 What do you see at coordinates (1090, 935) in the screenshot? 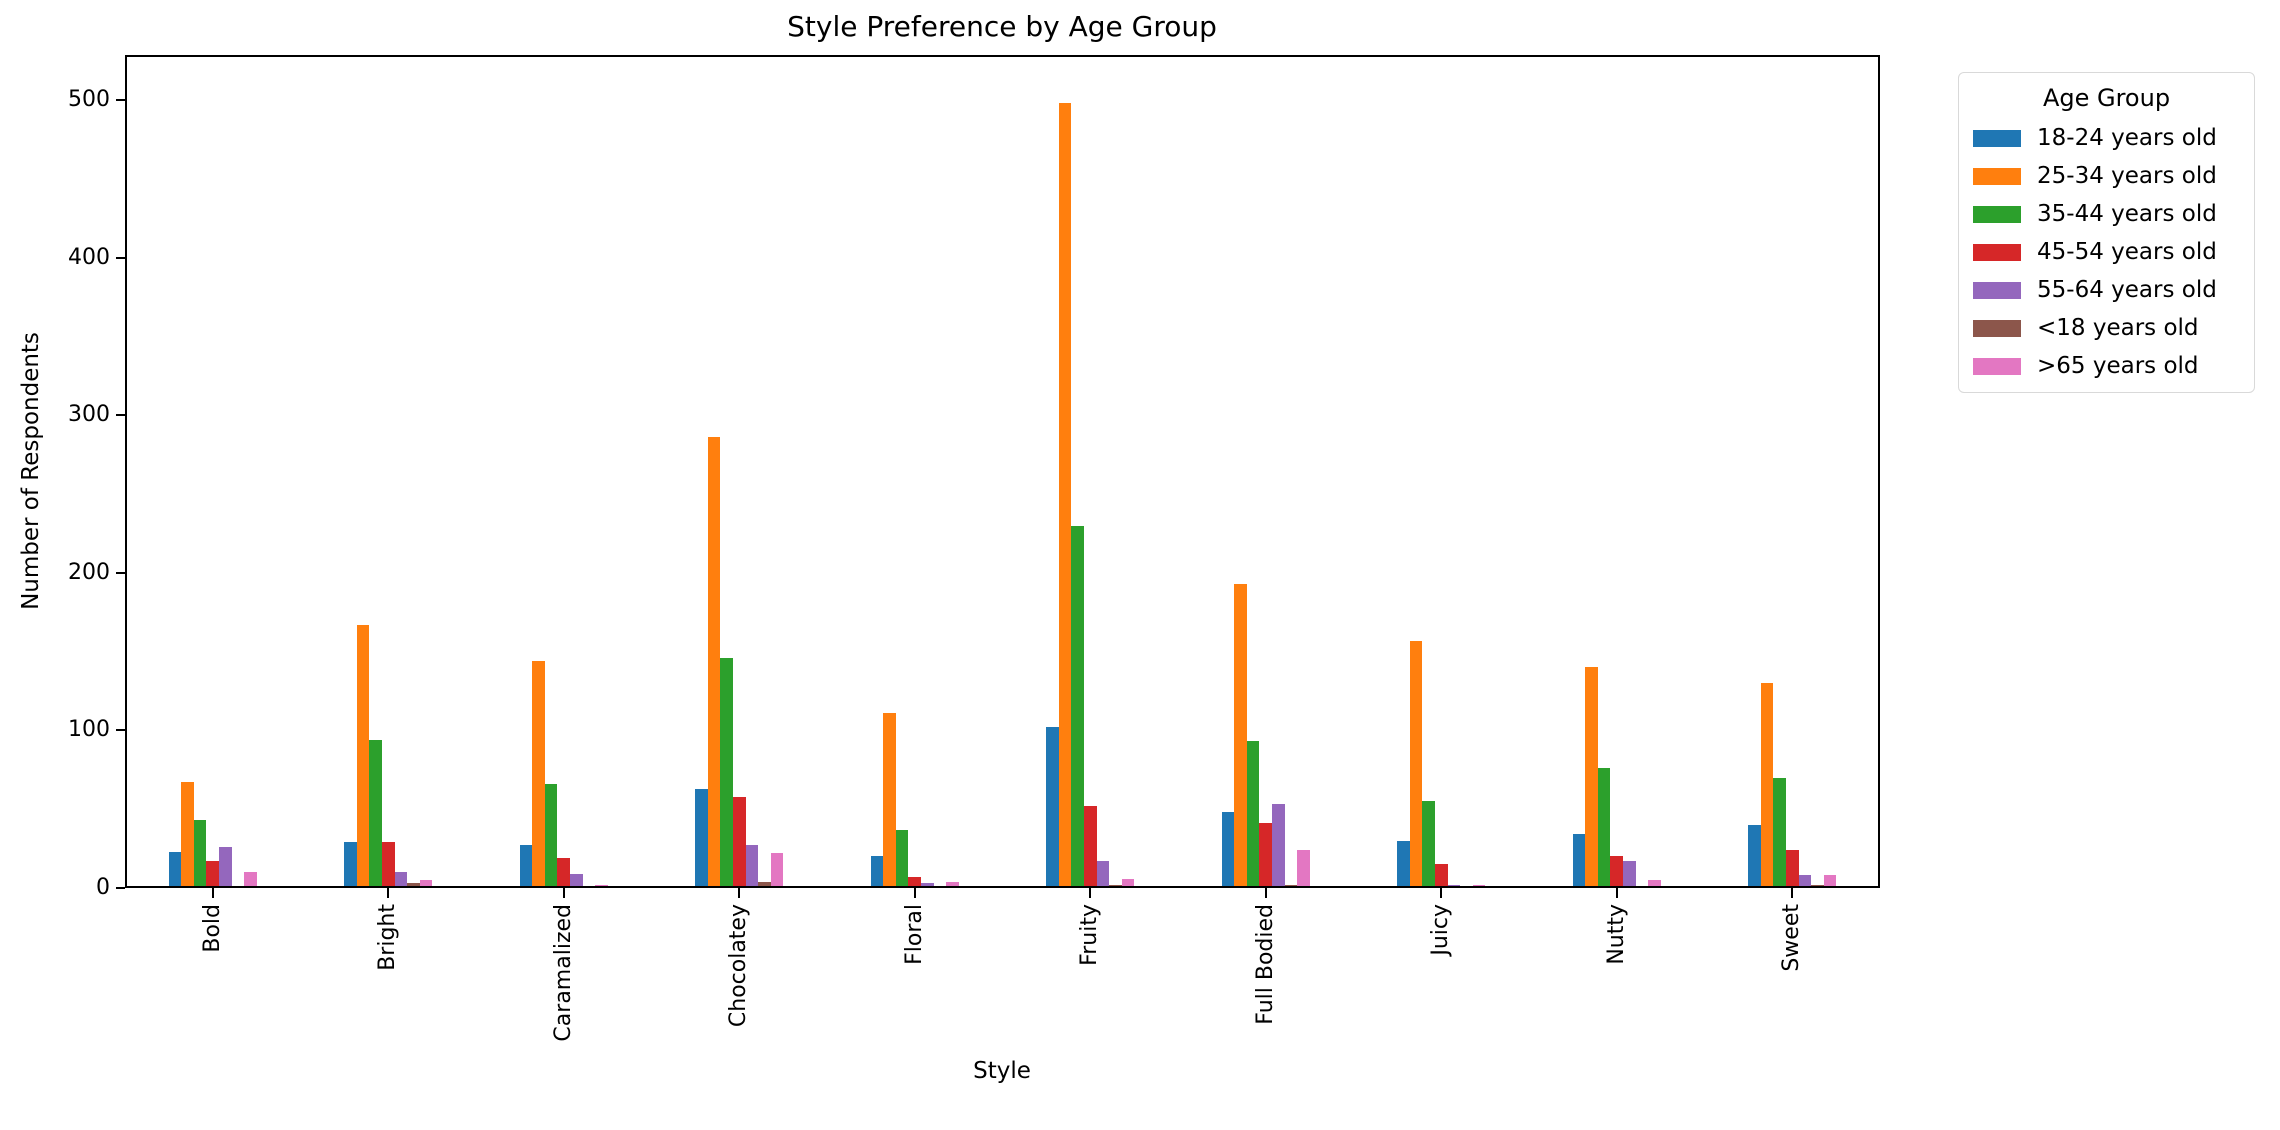
I see `x-tick-label: Fruity` at bounding box center [1090, 935].